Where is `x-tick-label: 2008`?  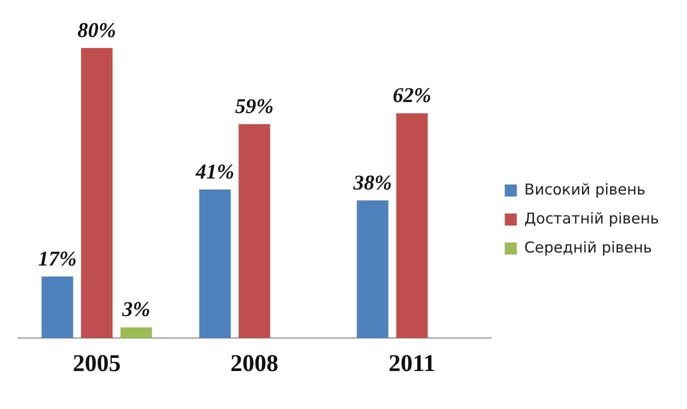 x-tick-label: 2008 is located at coordinates (254, 363).